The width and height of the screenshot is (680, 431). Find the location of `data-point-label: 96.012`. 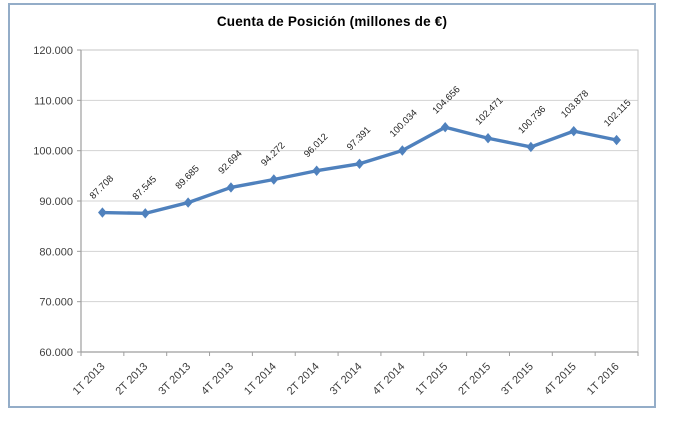

data-point-label: 96.012 is located at coordinates (316, 146).